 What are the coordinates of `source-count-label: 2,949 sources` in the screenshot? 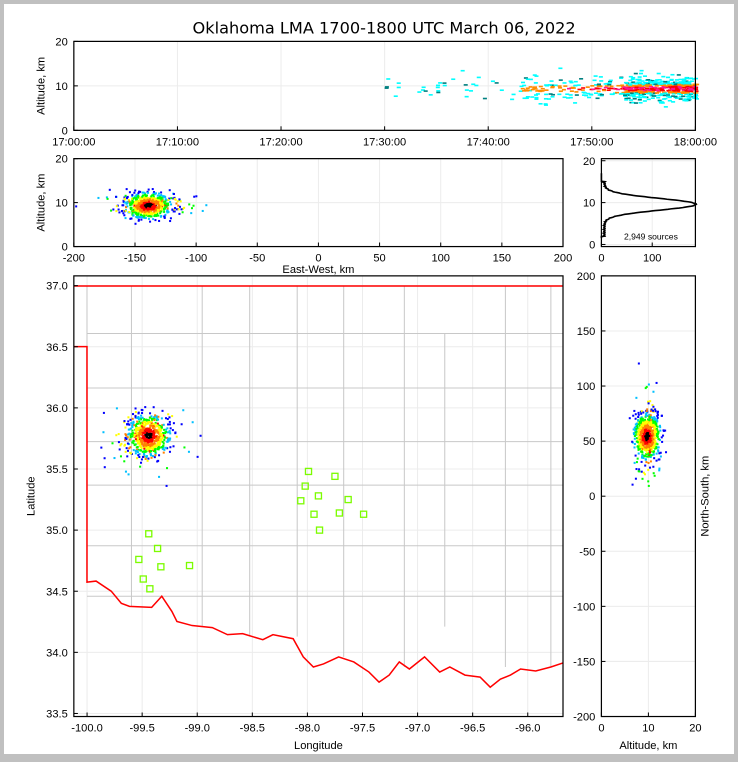 It's located at (651, 236).